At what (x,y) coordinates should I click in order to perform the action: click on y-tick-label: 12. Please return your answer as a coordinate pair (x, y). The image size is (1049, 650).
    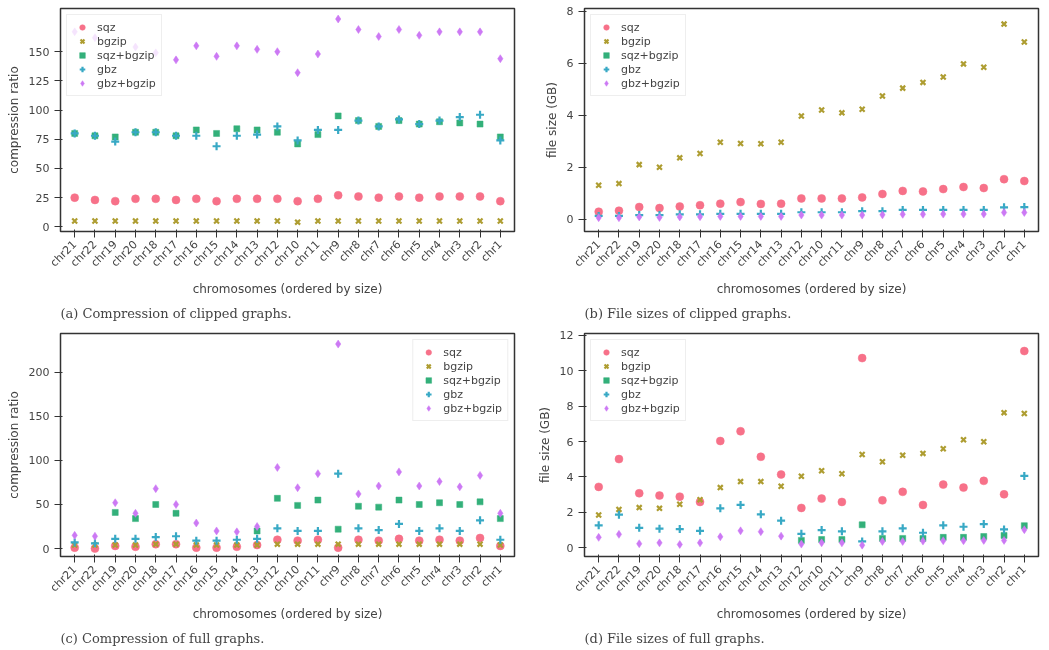
    Looking at the image, I should click on (566, 336).